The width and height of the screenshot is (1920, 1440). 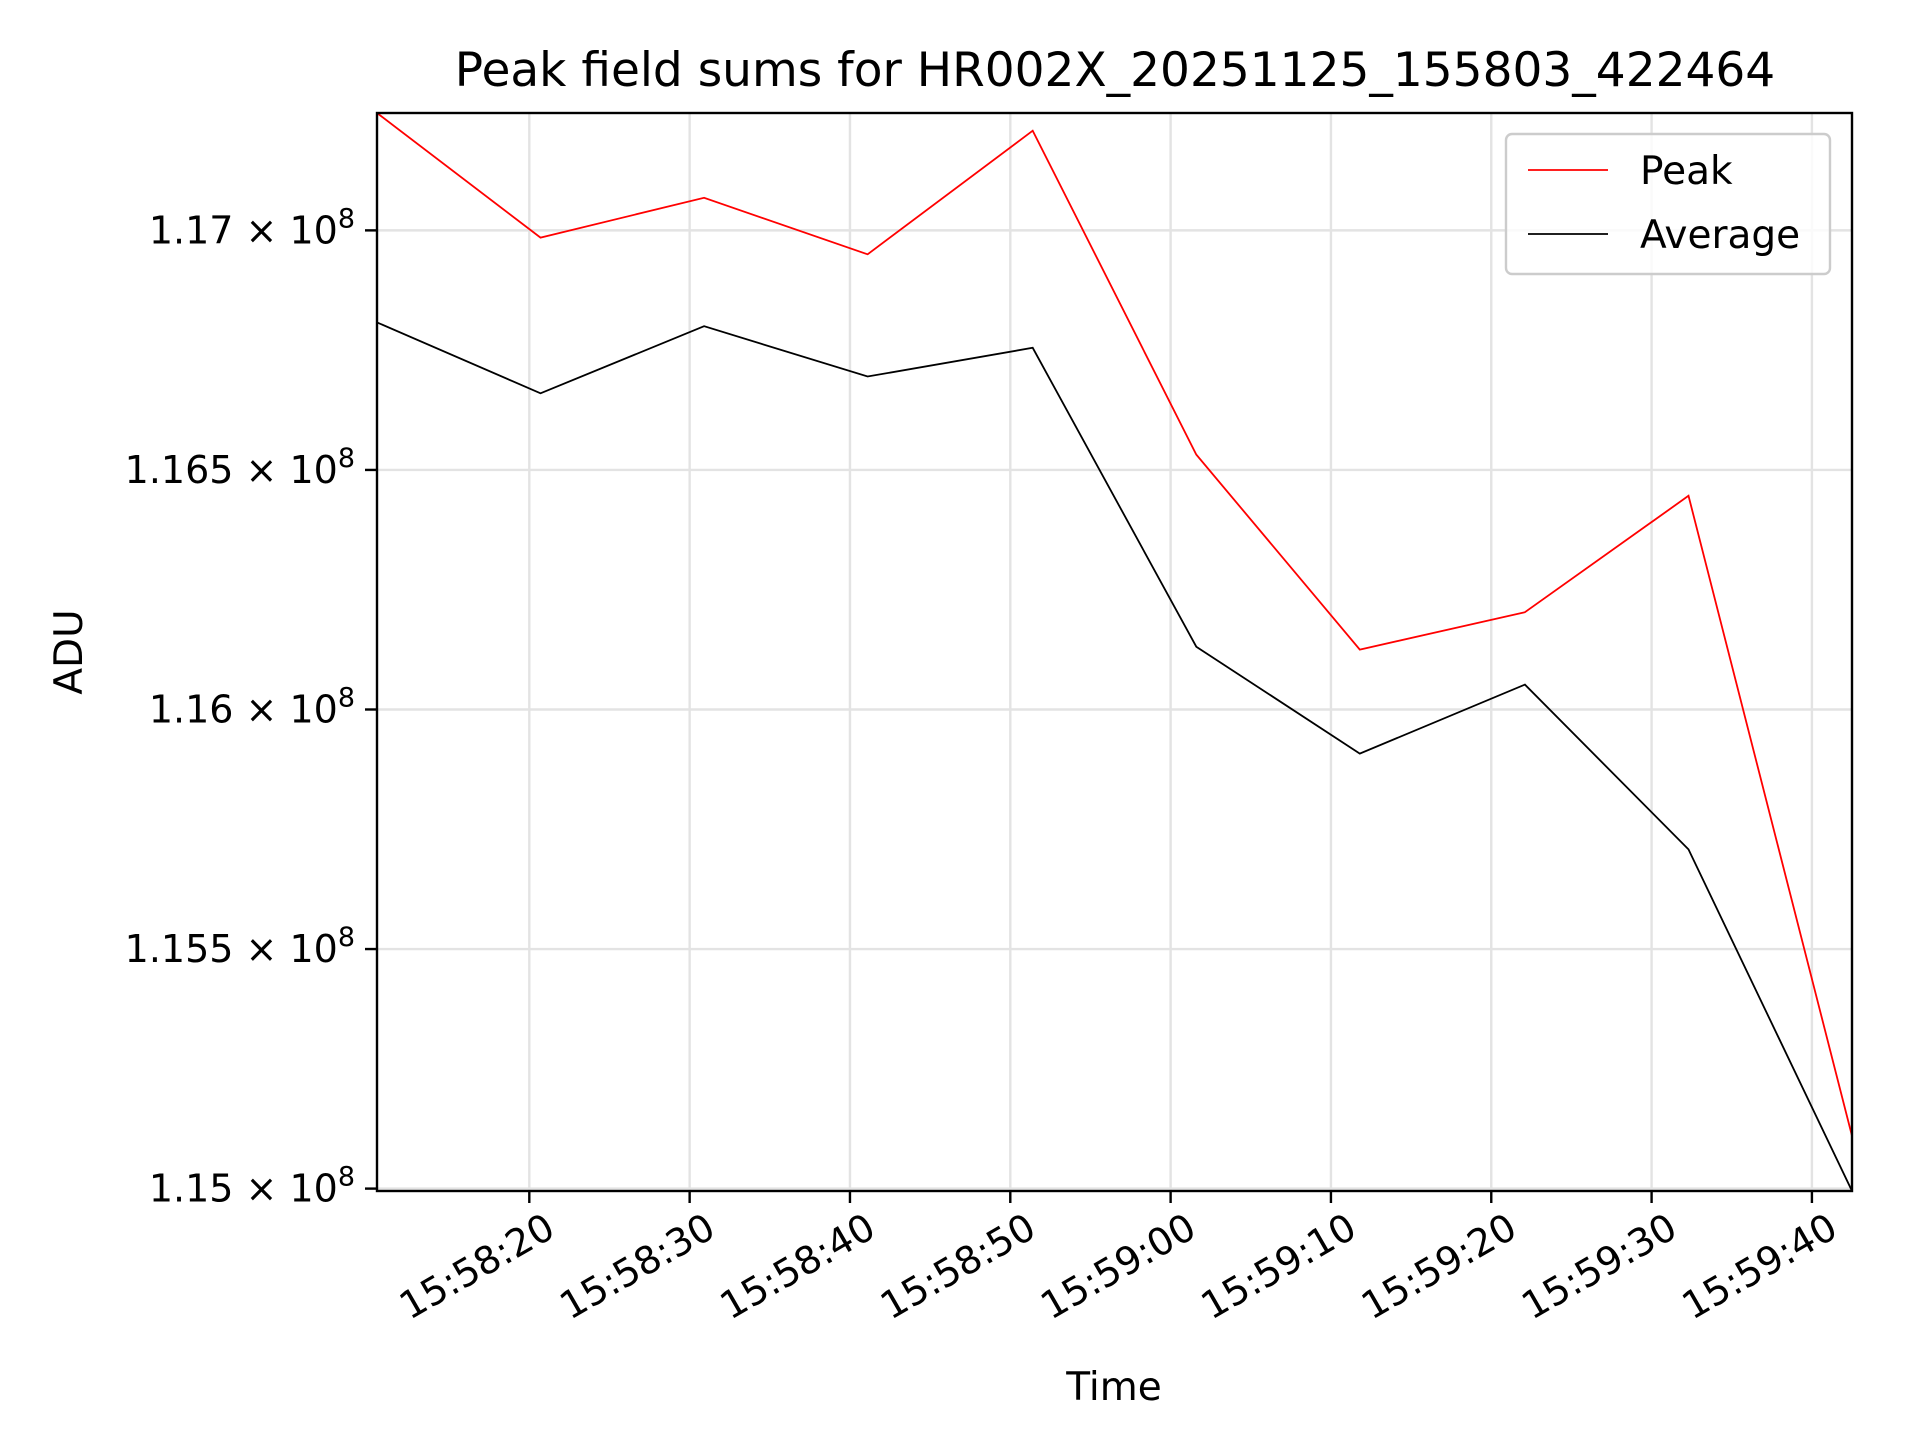 What do you see at coordinates (1279, 1266) in the screenshot?
I see `x-tick-label: 15:59:10` at bounding box center [1279, 1266].